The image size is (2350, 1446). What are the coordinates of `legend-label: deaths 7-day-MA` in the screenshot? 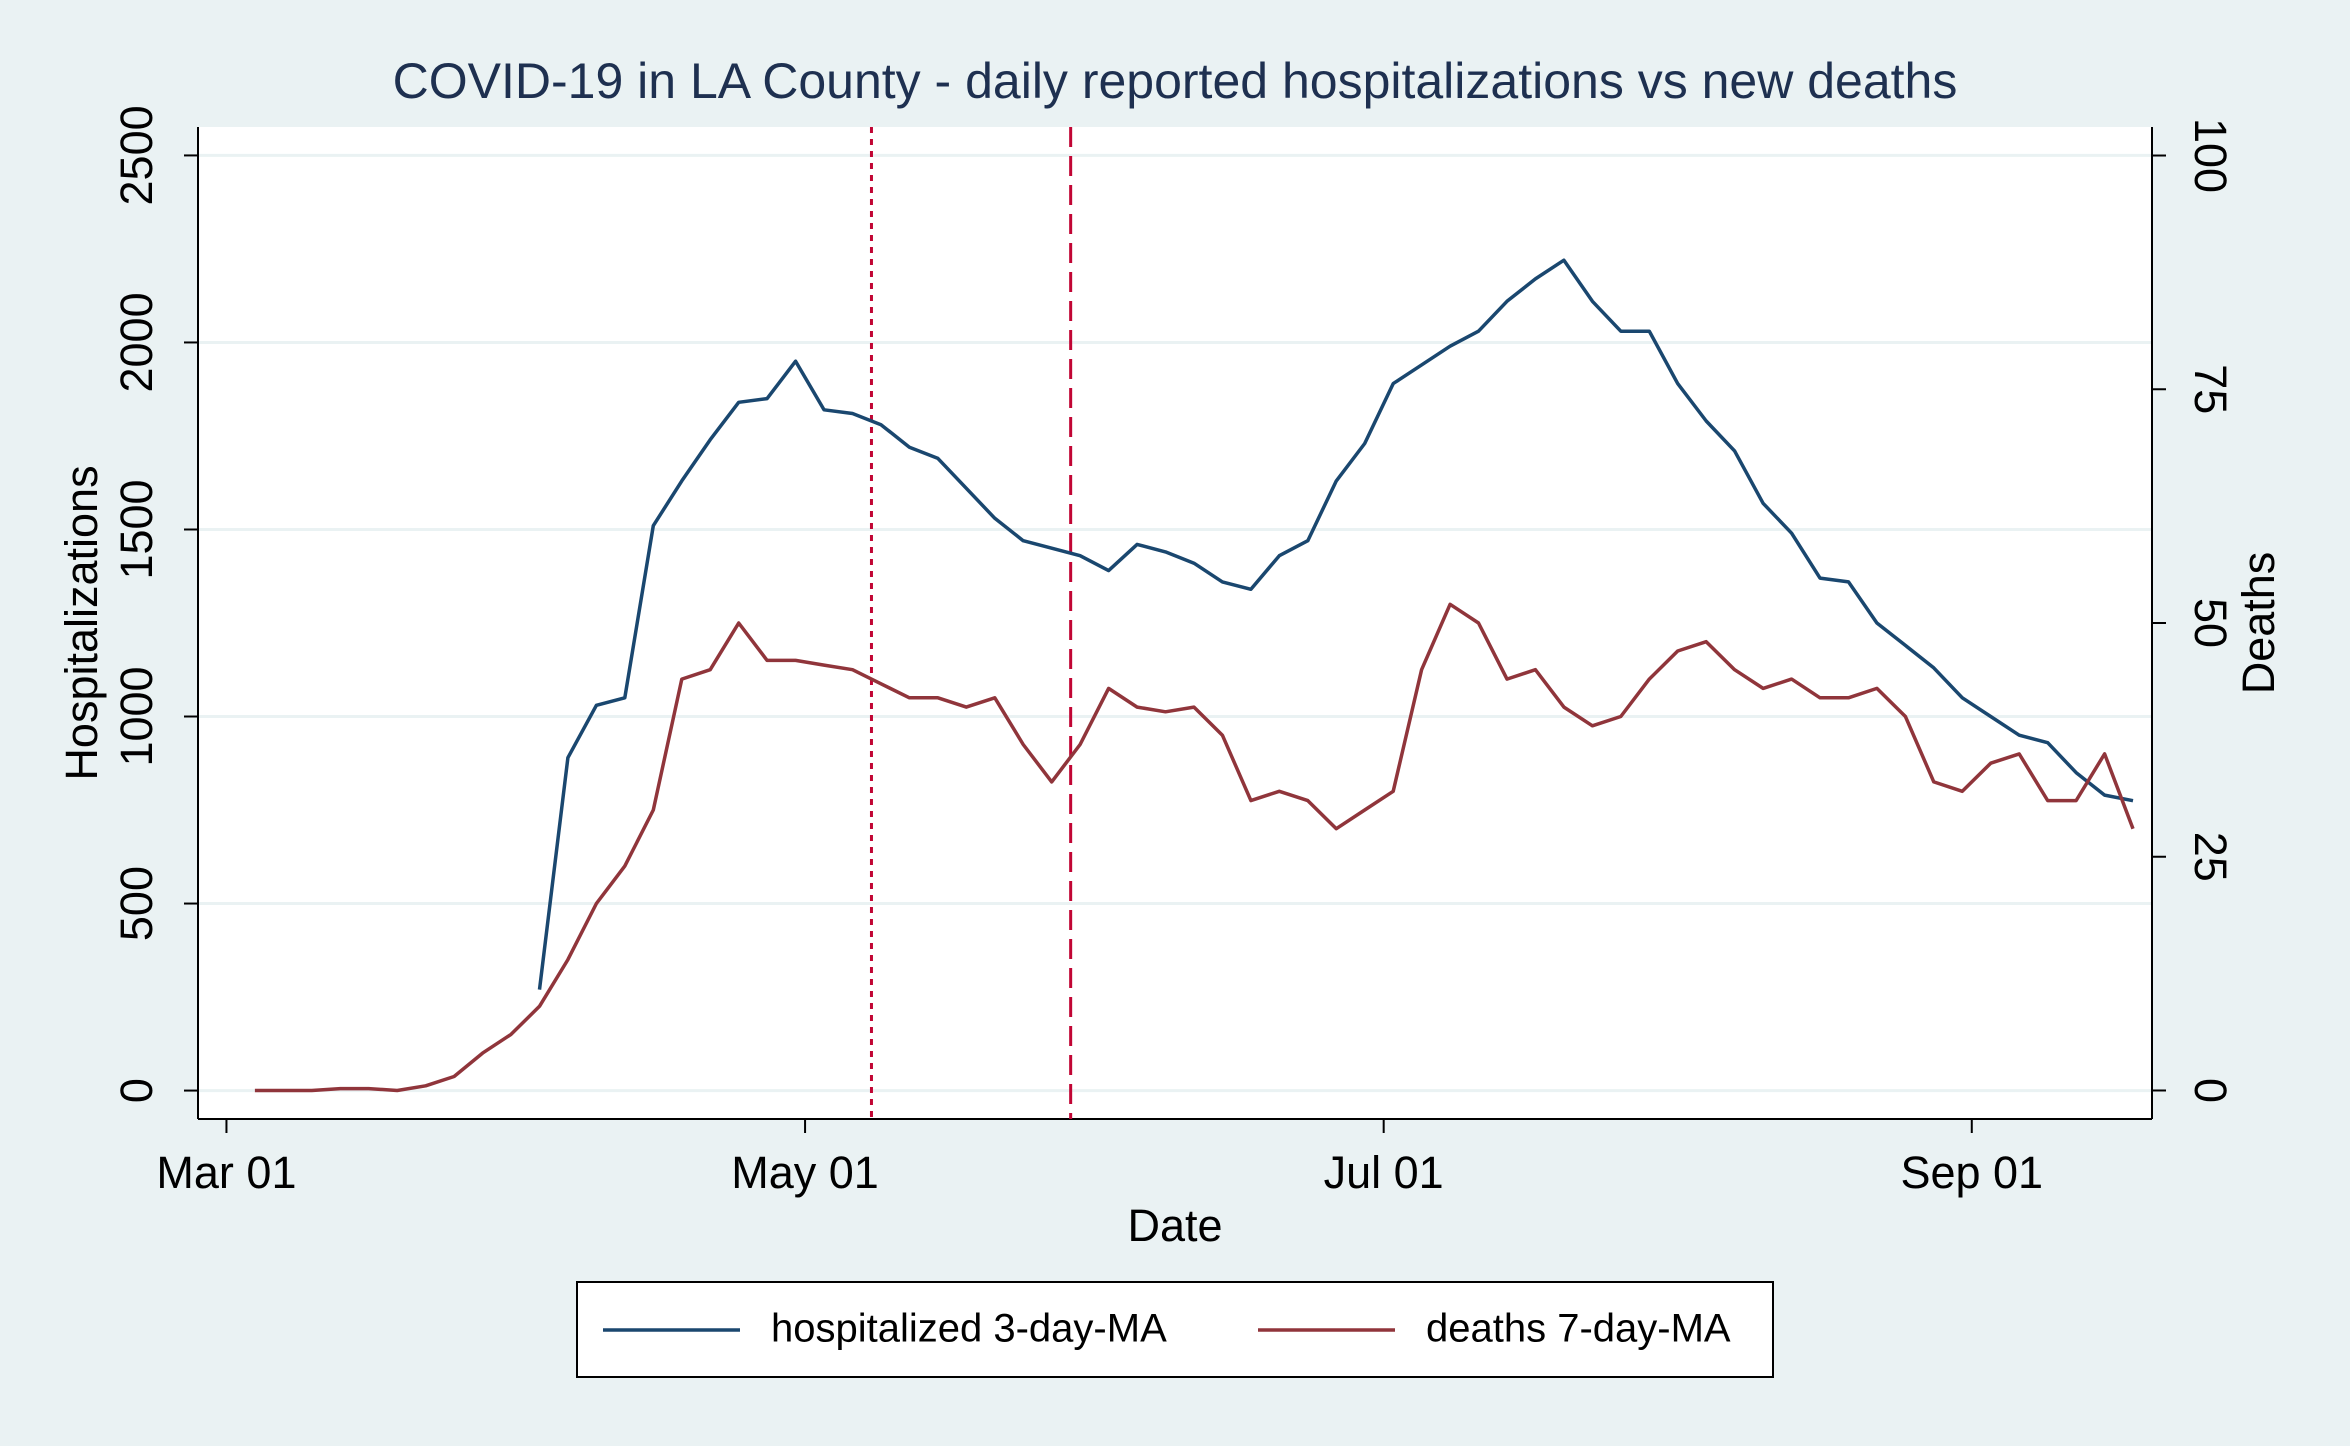 It's located at (1578, 1329).